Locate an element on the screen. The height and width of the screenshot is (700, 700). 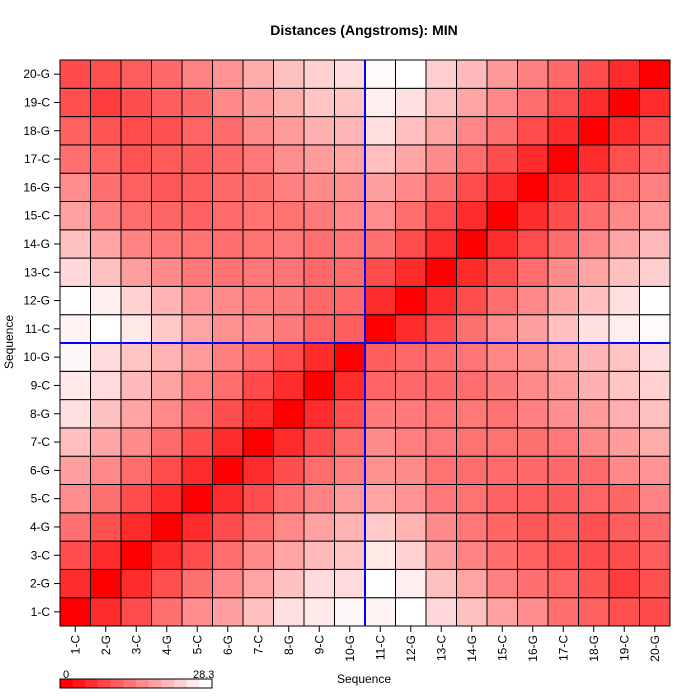
heatmap-cell-1-C-16-G is located at coordinates (533, 612).